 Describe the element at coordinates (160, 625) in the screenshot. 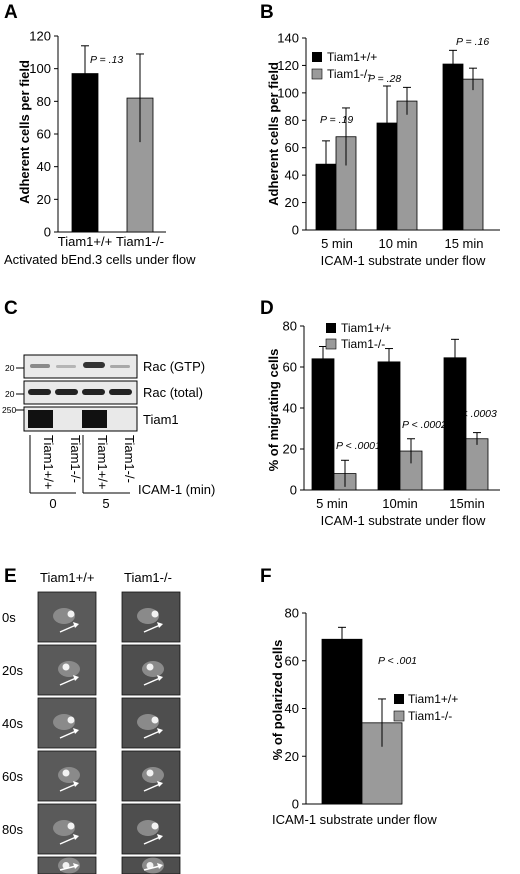

I see `arrowhead-ko-0s` at that location.